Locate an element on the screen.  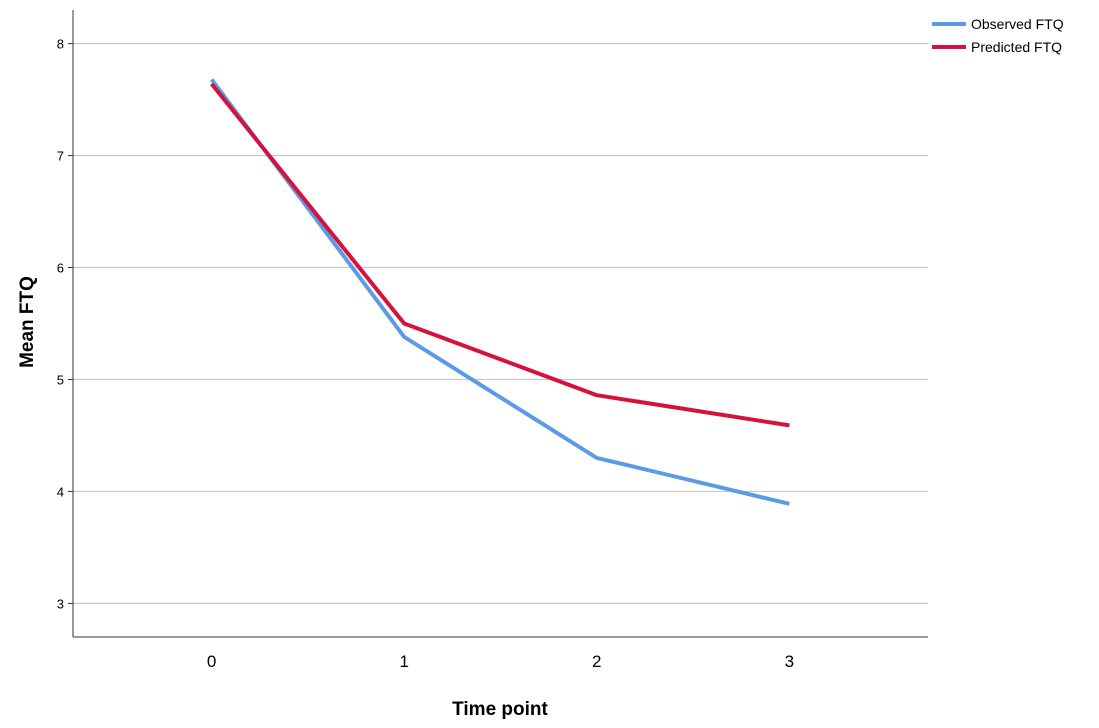
y-axis-title: Mean FTQ is located at coordinates (27, 322).